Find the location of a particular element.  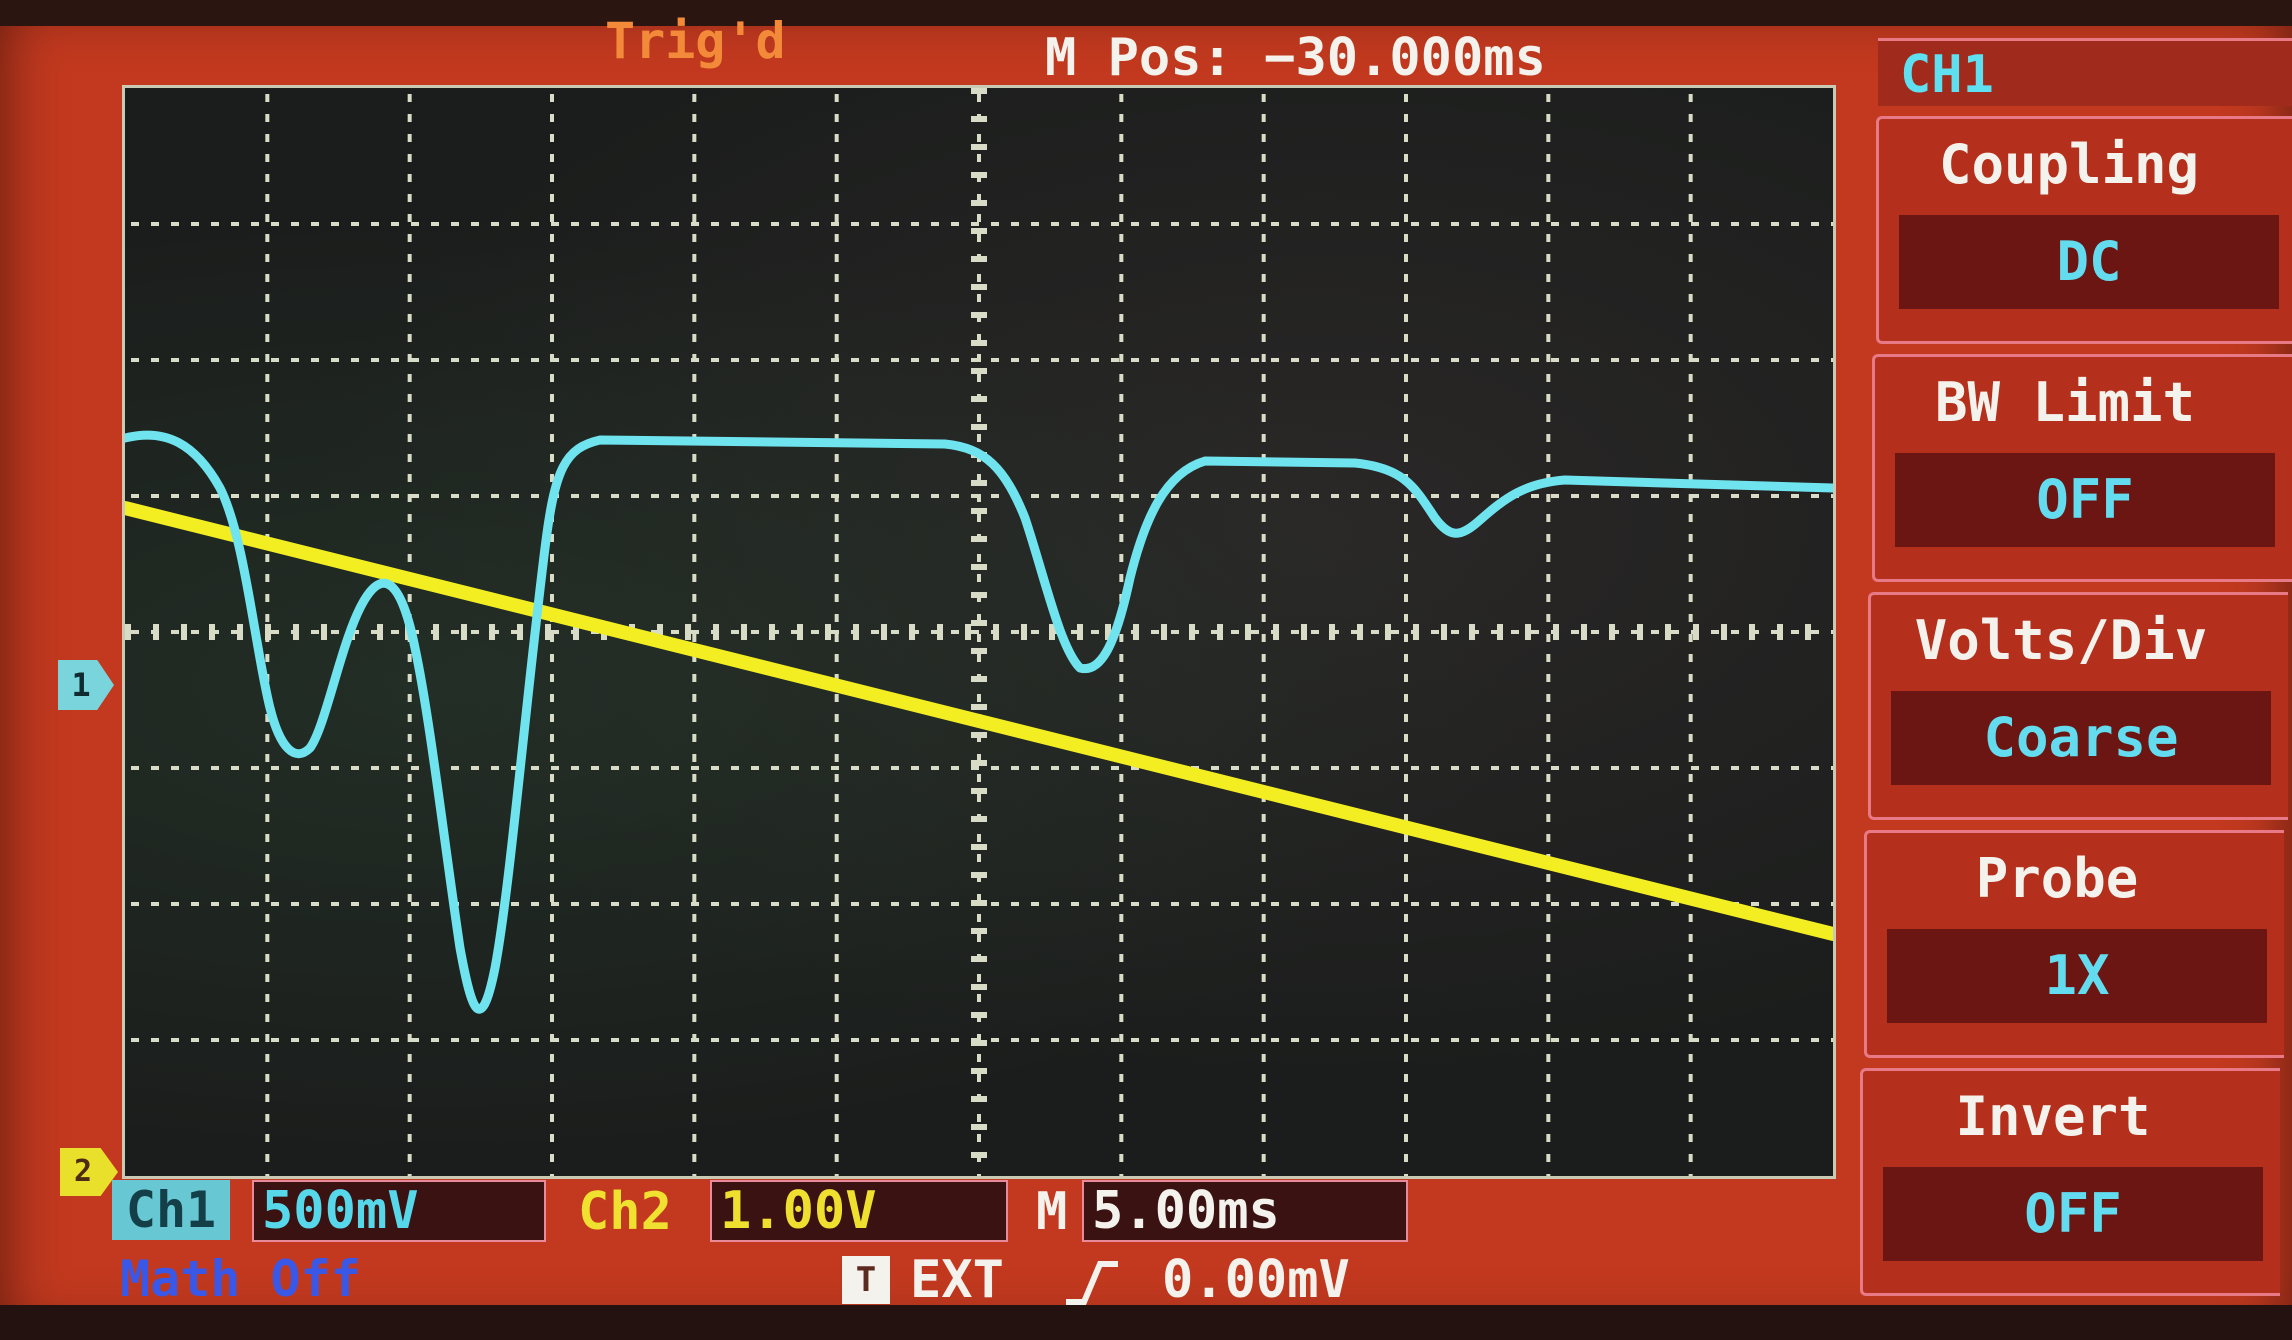

menu-item-probe: Probe 1X is located at coordinates (2074, 944).